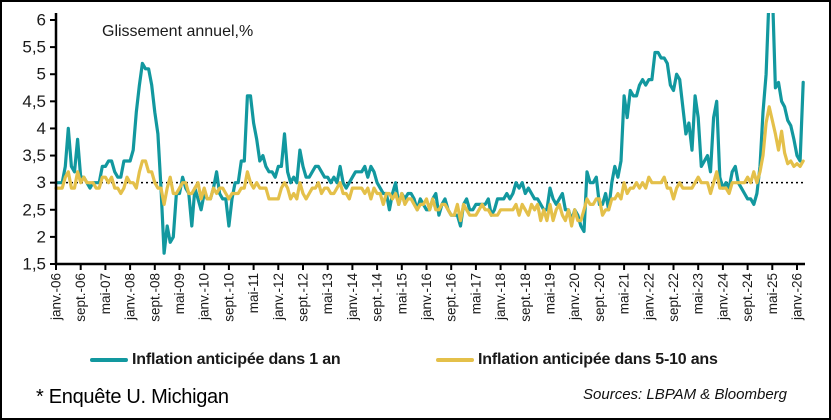  What do you see at coordinates (154, 297) in the screenshot?
I see `svg-text: sept.-08` at bounding box center [154, 297].